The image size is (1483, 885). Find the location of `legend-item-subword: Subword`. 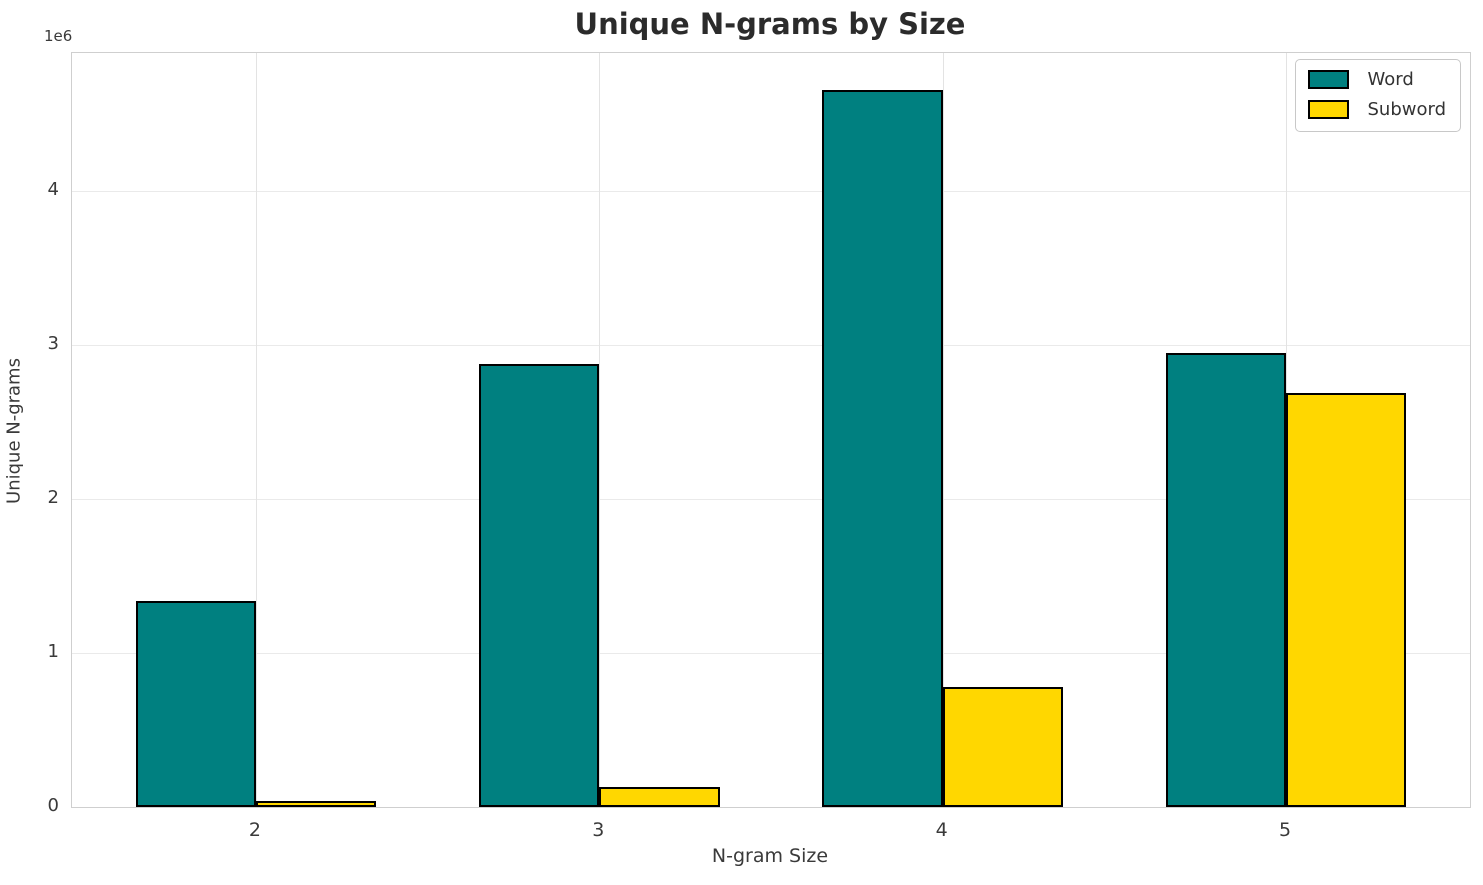

legend-item-subword: Subword is located at coordinates (1377, 109).